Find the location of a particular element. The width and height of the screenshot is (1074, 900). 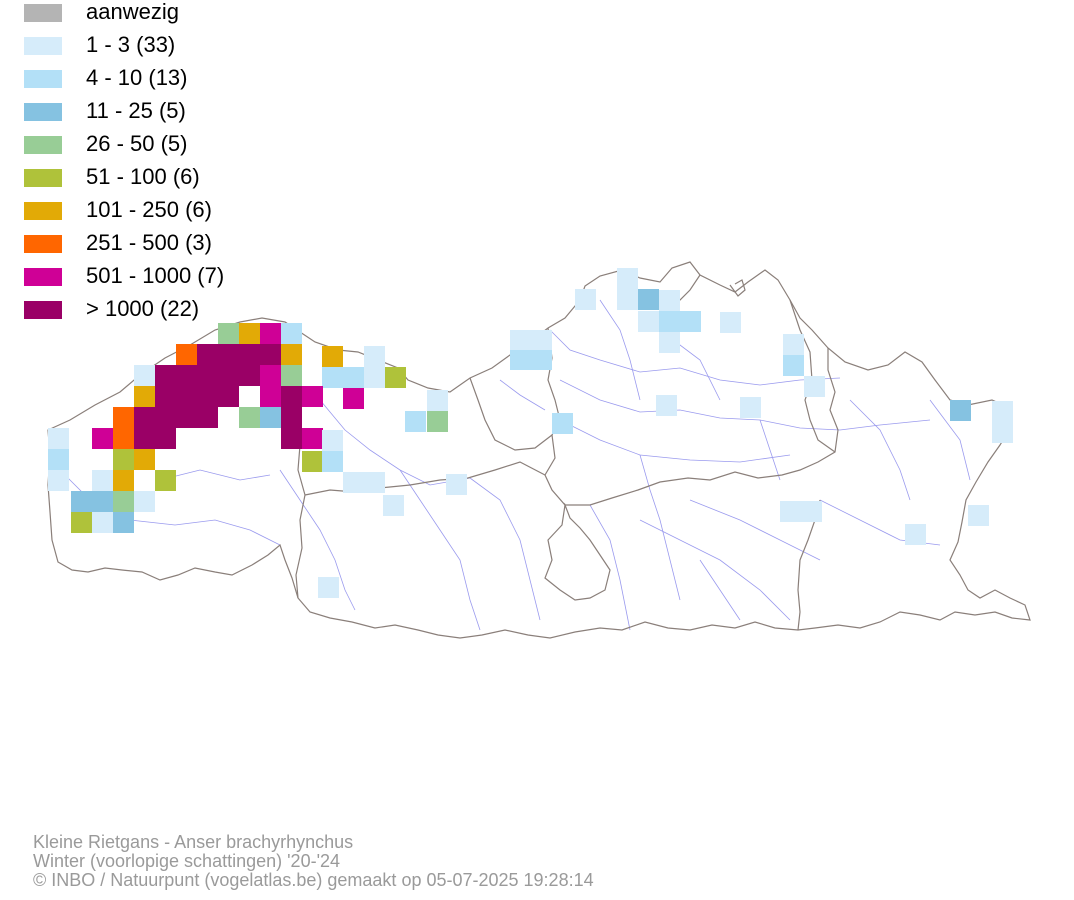

legend-label: 251 - 500 (3) is located at coordinates (149, 242).